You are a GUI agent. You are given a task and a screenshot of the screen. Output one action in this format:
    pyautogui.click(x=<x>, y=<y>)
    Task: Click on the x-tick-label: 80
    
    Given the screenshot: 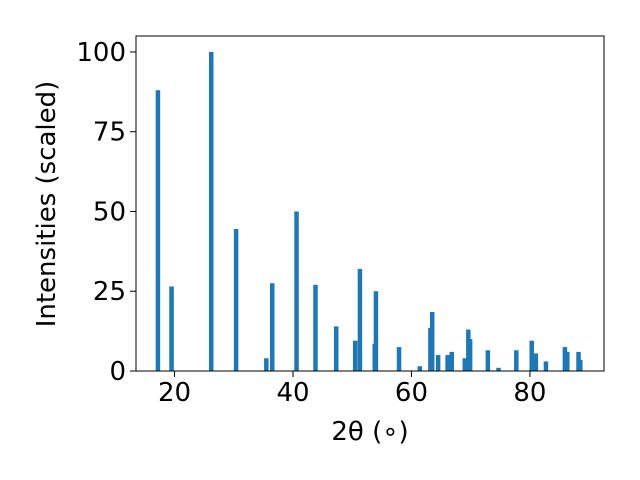 What is the action you would take?
    pyautogui.click(x=529, y=393)
    